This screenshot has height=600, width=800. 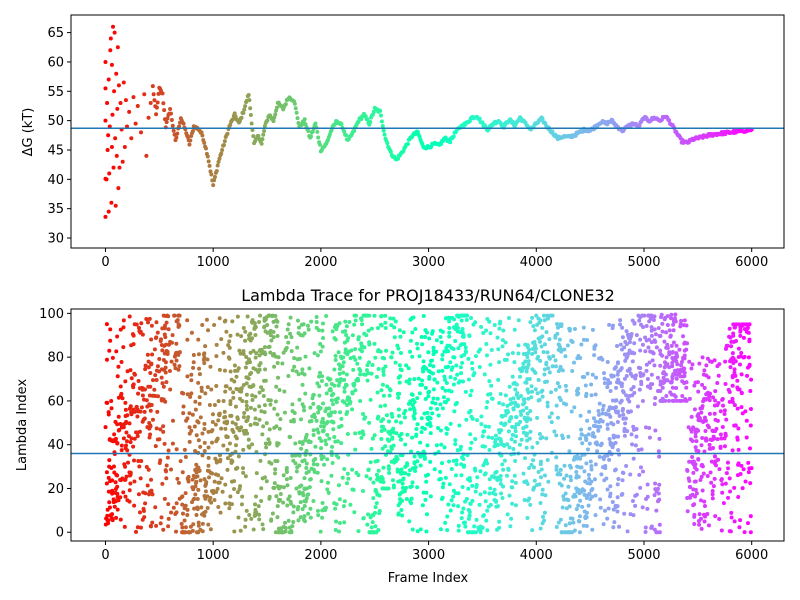 I want to click on lambda-y-tick-label: 40, so click(x=55, y=445).